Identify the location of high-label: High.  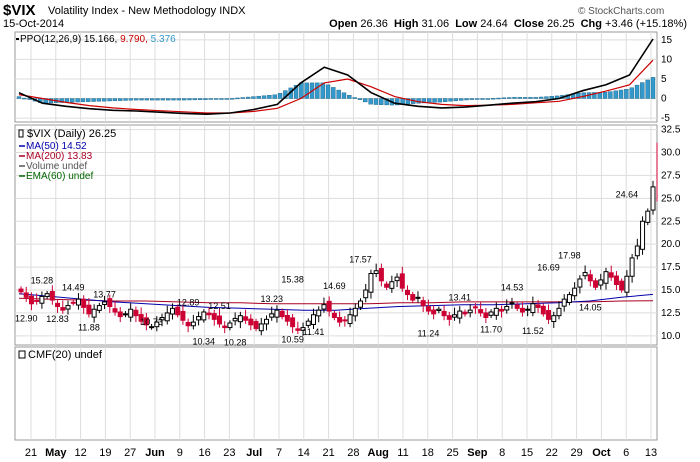
(406, 24).